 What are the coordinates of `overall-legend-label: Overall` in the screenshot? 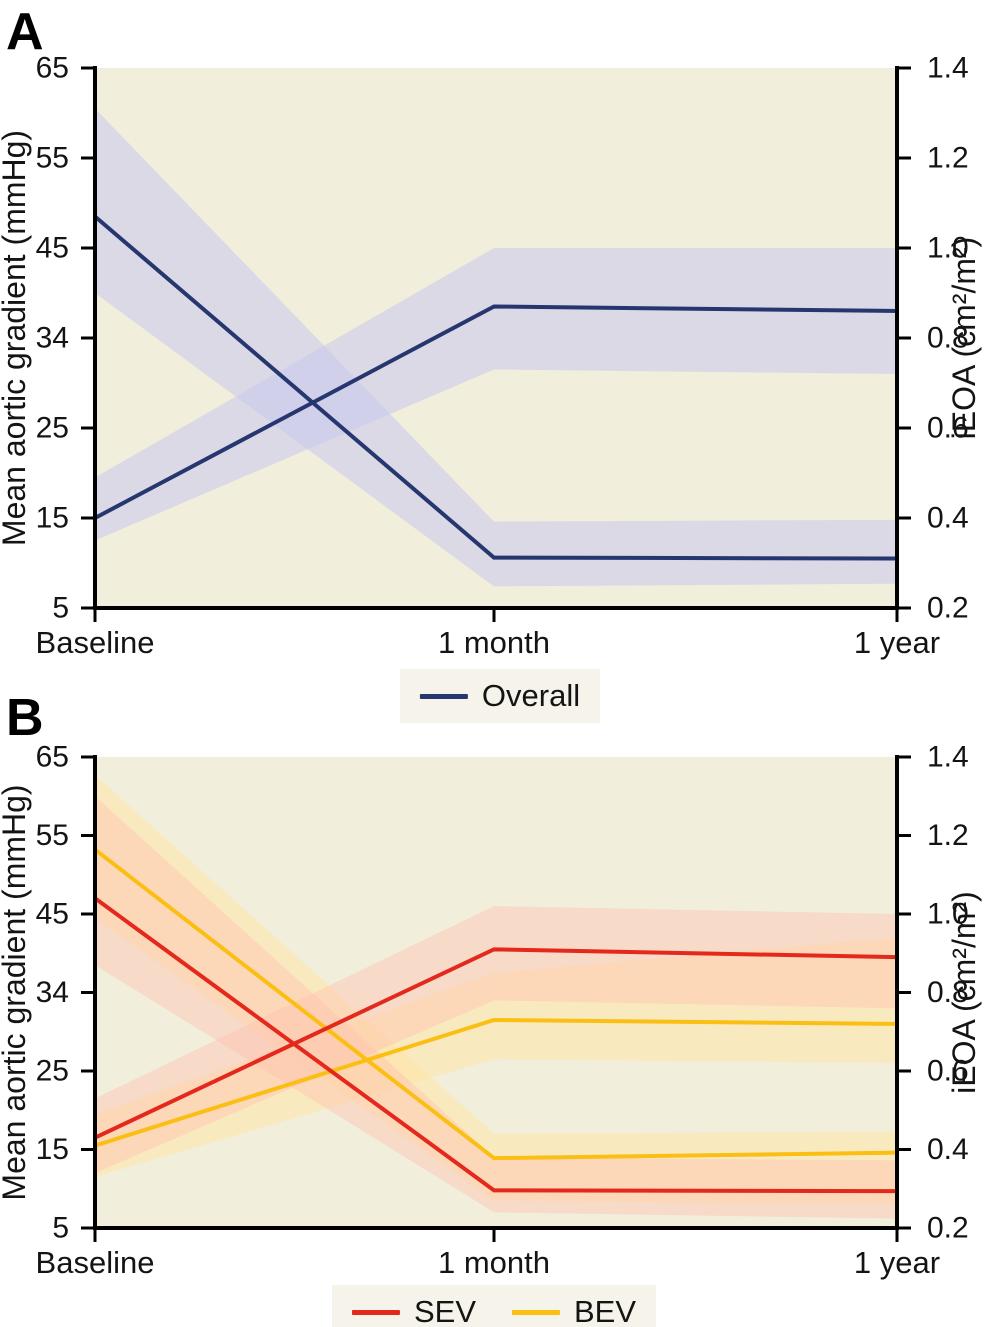 It's located at (531, 695).